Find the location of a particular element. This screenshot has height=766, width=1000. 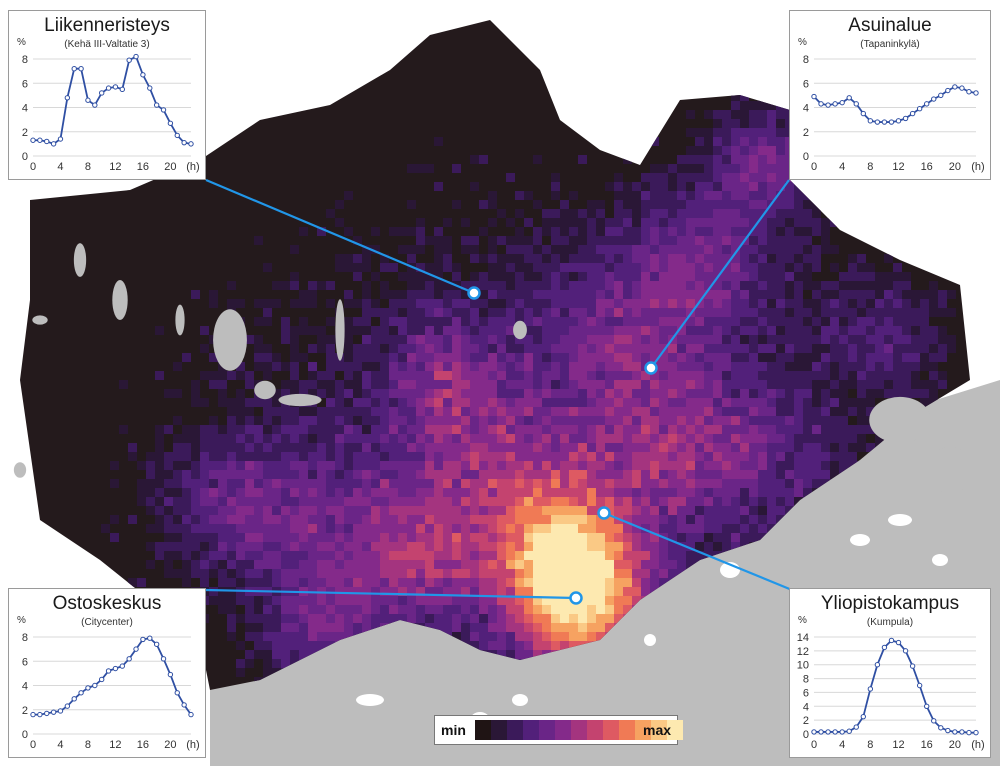

legend-swatch is located at coordinates (643, 730).